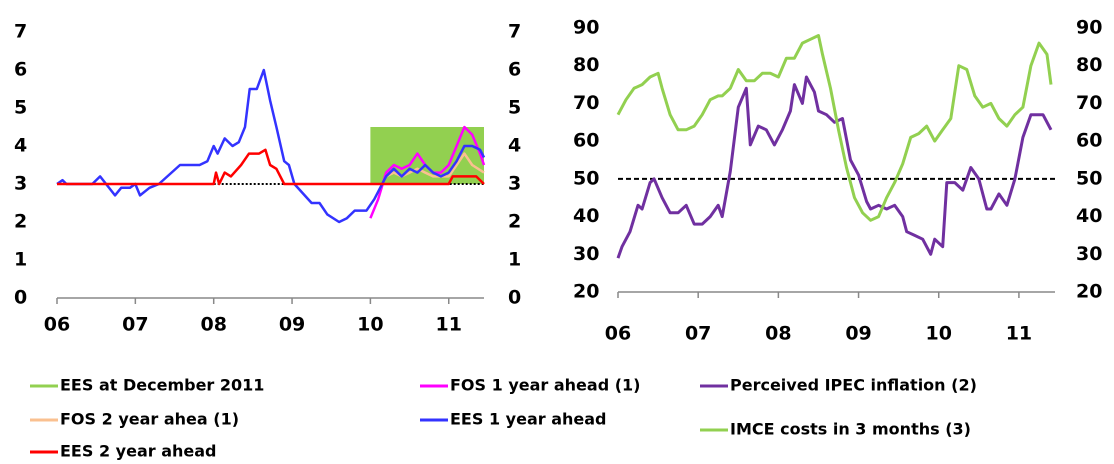 The width and height of the screenshot is (1114, 464). I want to click on y2-tick-label: 2, so click(514, 222).